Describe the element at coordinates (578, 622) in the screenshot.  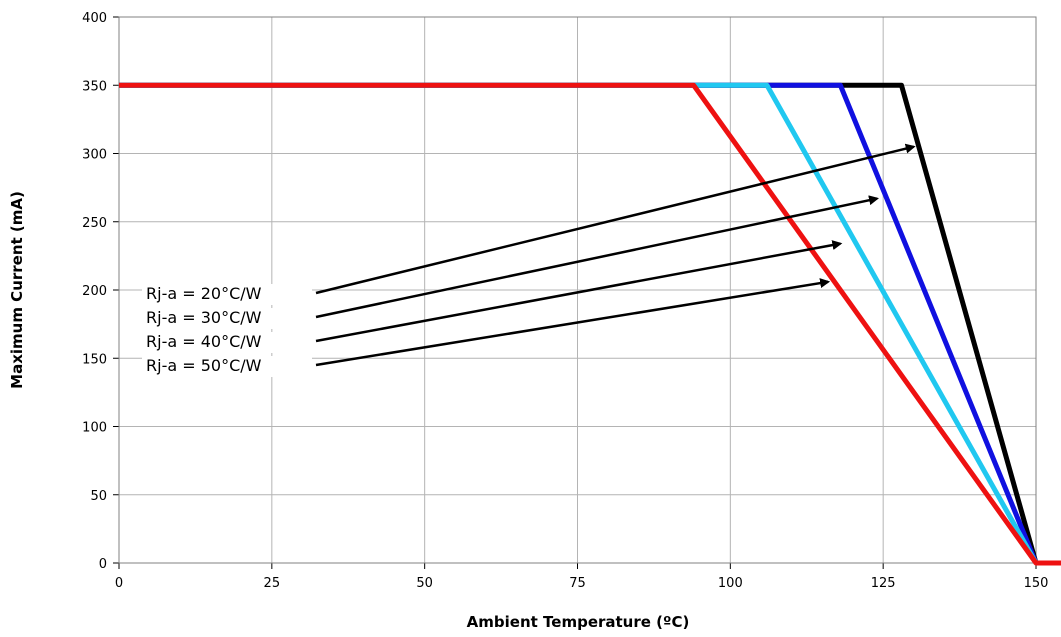
I see `x-axis-title: Ambient Temperature (ºC)` at that location.